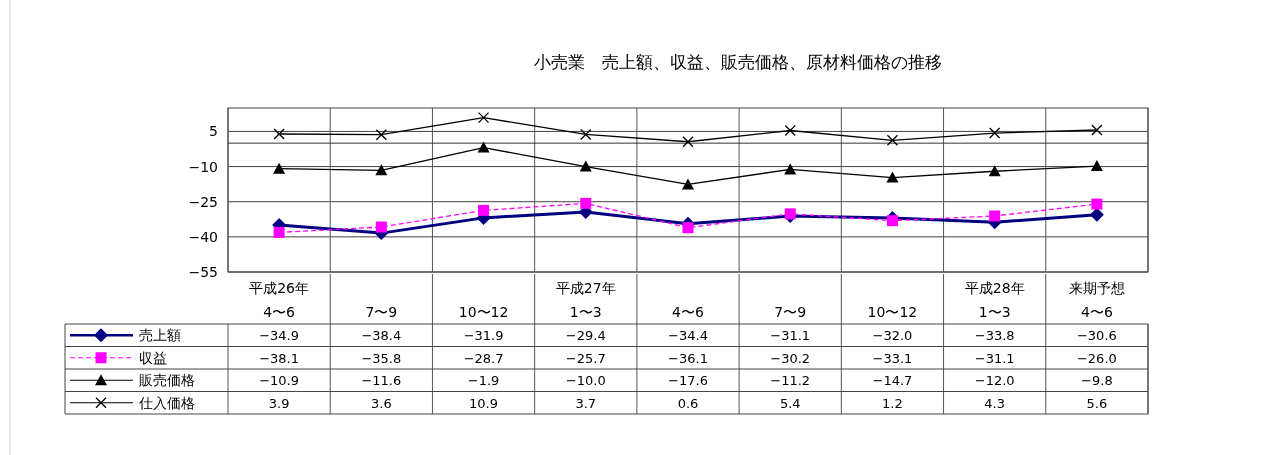 The height and width of the screenshot is (455, 1284). I want to click on data-label: −35.8, so click(381, 358).